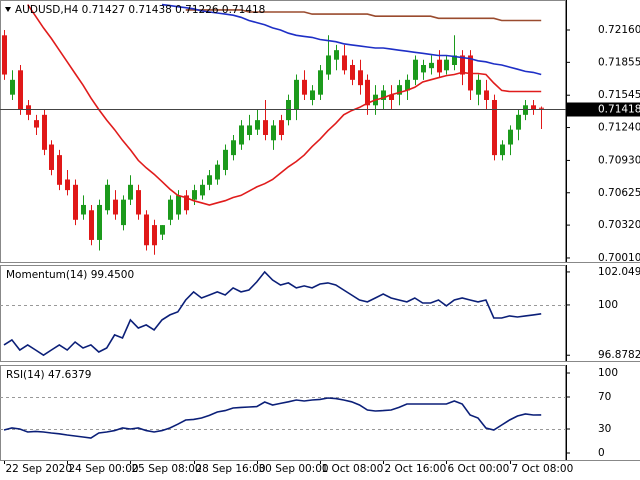 The width and height of the screenshot is (640, 480). What do you see at coordinates (231, 469) in the screenshot?
I see `x-tick-label: 28 Sep 16:00` at bounding box center [231, 469].